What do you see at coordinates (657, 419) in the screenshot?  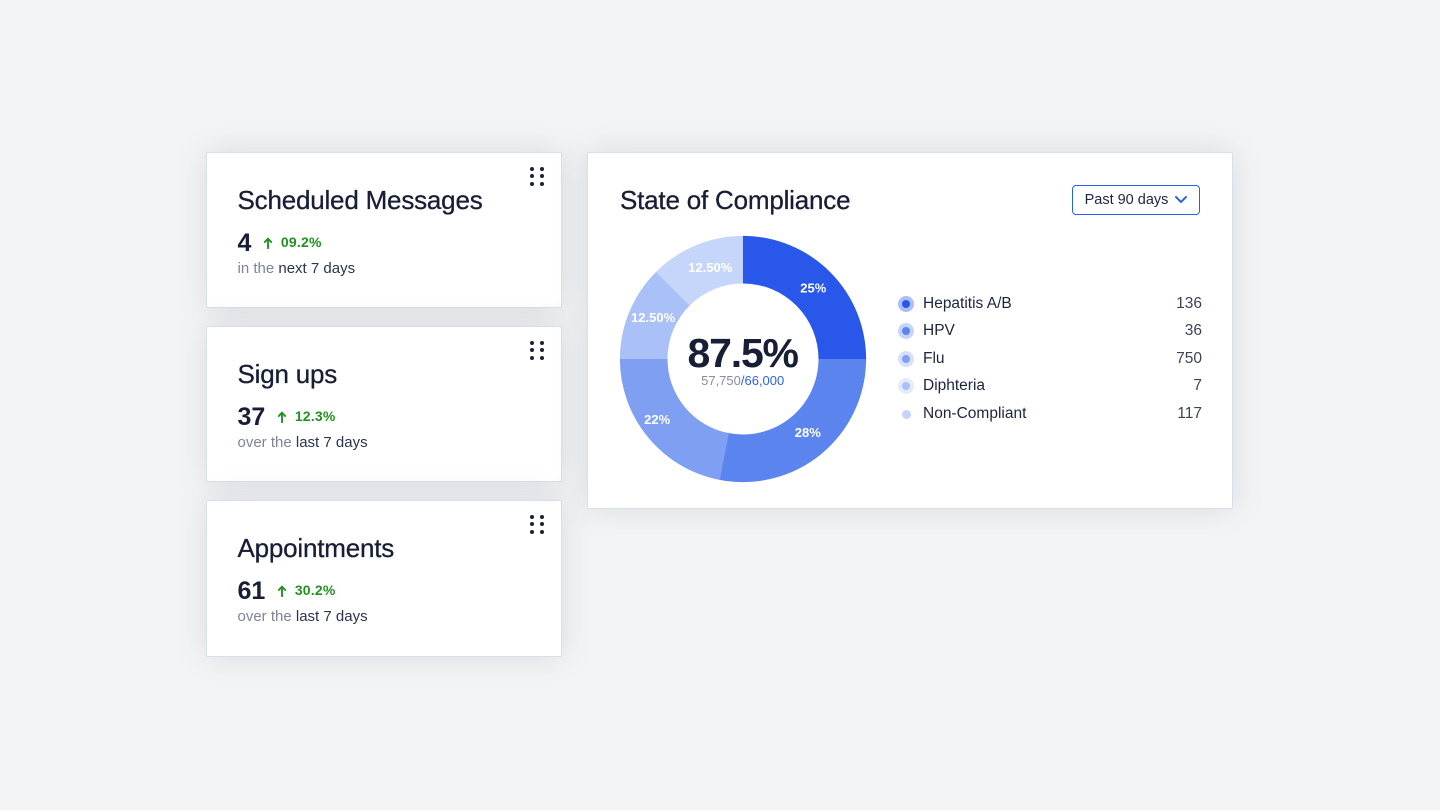 I see `svg-text: 22%` at bounding box center [657, 419].